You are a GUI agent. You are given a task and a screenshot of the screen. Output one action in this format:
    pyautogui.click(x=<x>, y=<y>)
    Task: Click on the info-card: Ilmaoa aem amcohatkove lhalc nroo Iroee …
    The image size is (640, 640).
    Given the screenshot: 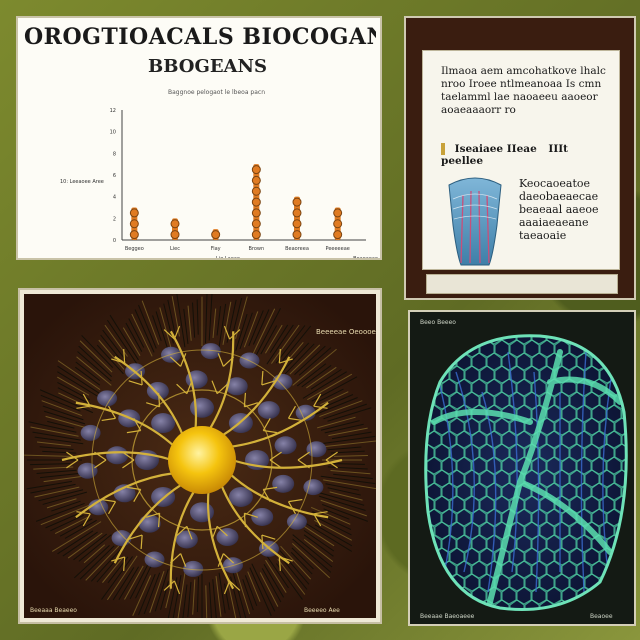 What is the action you would take?
    pyautogui.click(x=521, y=160)
    